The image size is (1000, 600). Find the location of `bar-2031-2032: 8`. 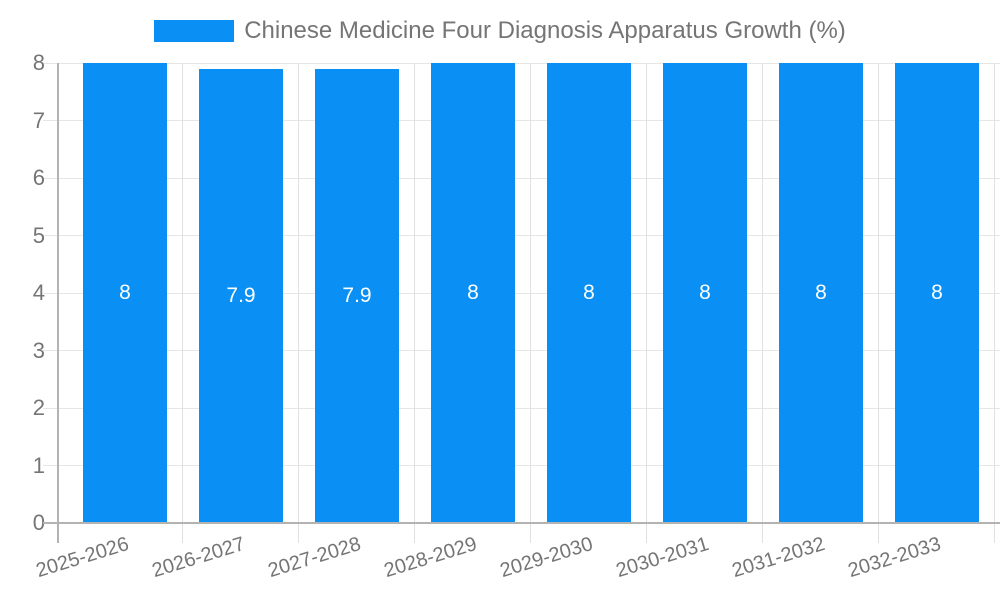

bar-2031-2032: 8 is located at coordinates (821, 293).